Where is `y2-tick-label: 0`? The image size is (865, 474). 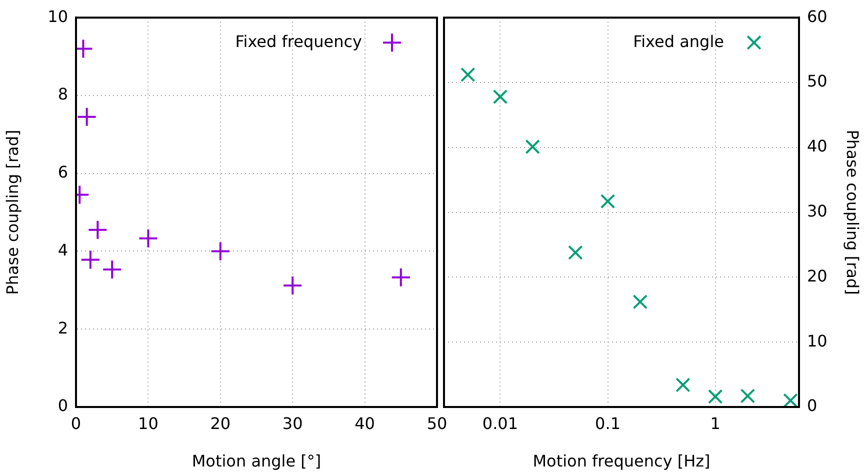
y2-tick-label: 0 is located at coordinates (812, 406).